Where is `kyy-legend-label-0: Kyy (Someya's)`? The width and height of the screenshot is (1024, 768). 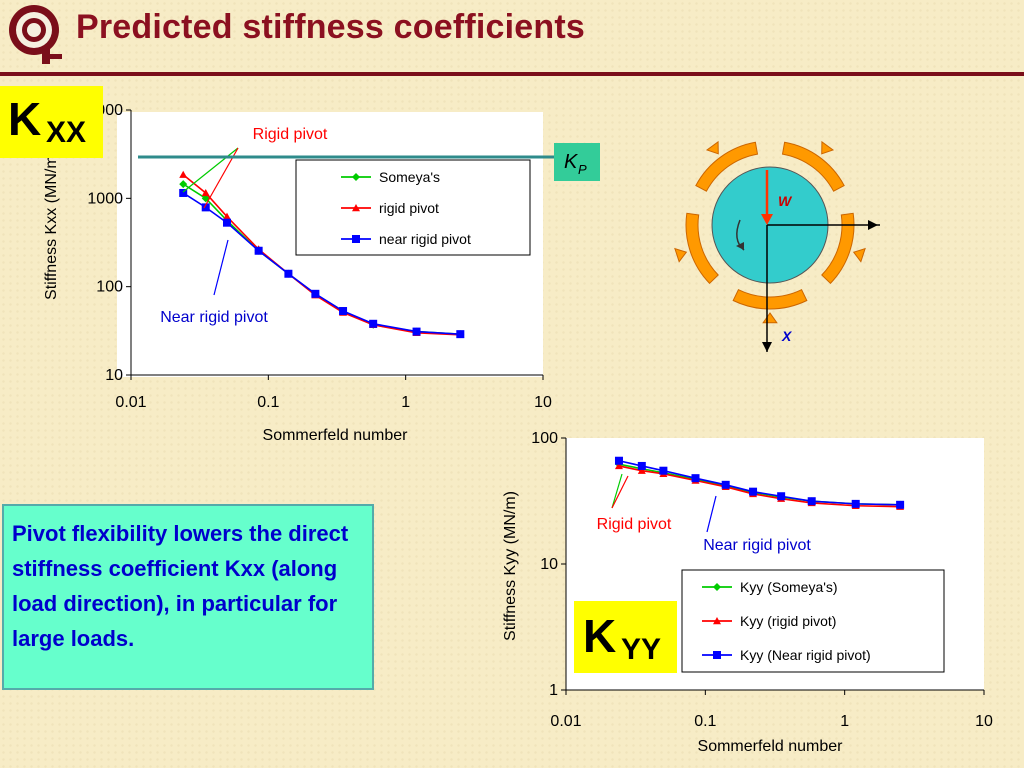 kyy-legend-label-0: Kyy (Someya's) is located at coordinates (789, 587).